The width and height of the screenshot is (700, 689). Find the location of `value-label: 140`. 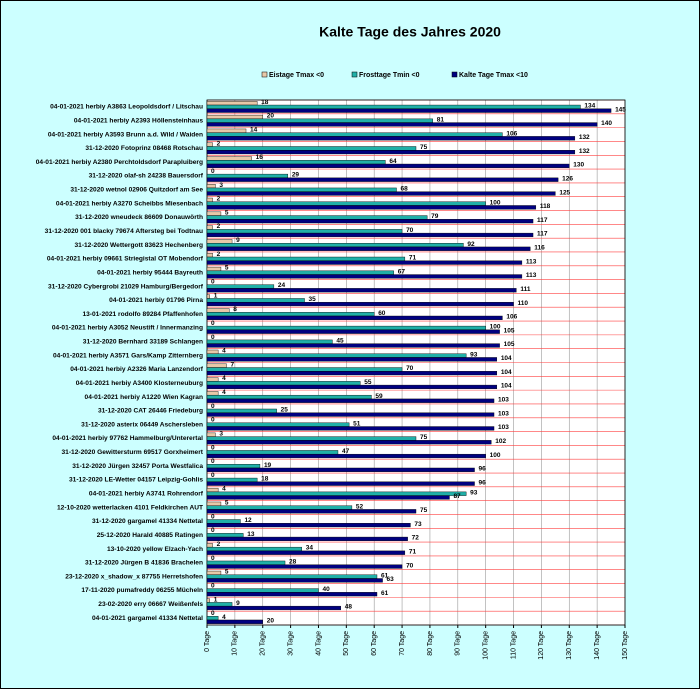

value-label: 140 is located at coordinates (606, 123).